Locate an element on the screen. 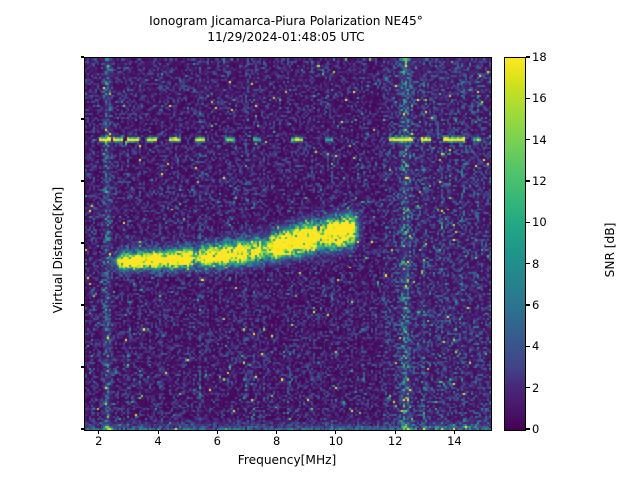 The width and height of the screenshot is (640, 480). colorbar-tick-label: 4 is located at coordinates (536, 346).